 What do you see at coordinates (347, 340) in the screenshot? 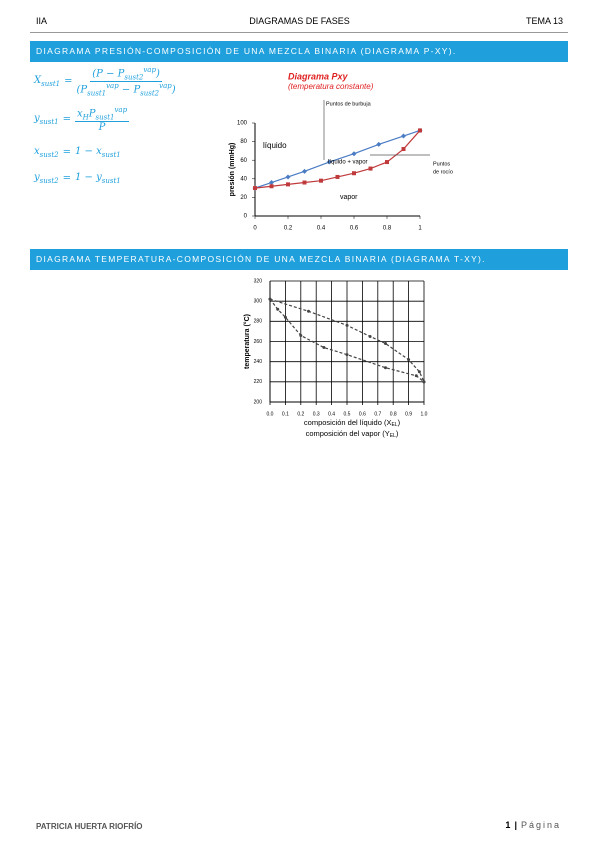
I see `series-line` at bounding box center [347, 340].